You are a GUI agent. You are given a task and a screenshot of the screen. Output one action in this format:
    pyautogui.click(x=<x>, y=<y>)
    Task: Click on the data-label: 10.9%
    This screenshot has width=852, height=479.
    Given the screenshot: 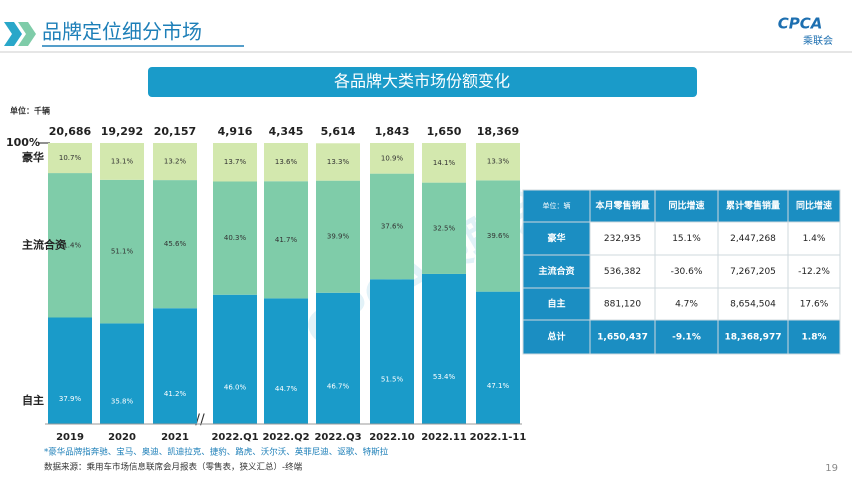 What is the action you would take?
    pyautogui.click(x=392, y=158)
    